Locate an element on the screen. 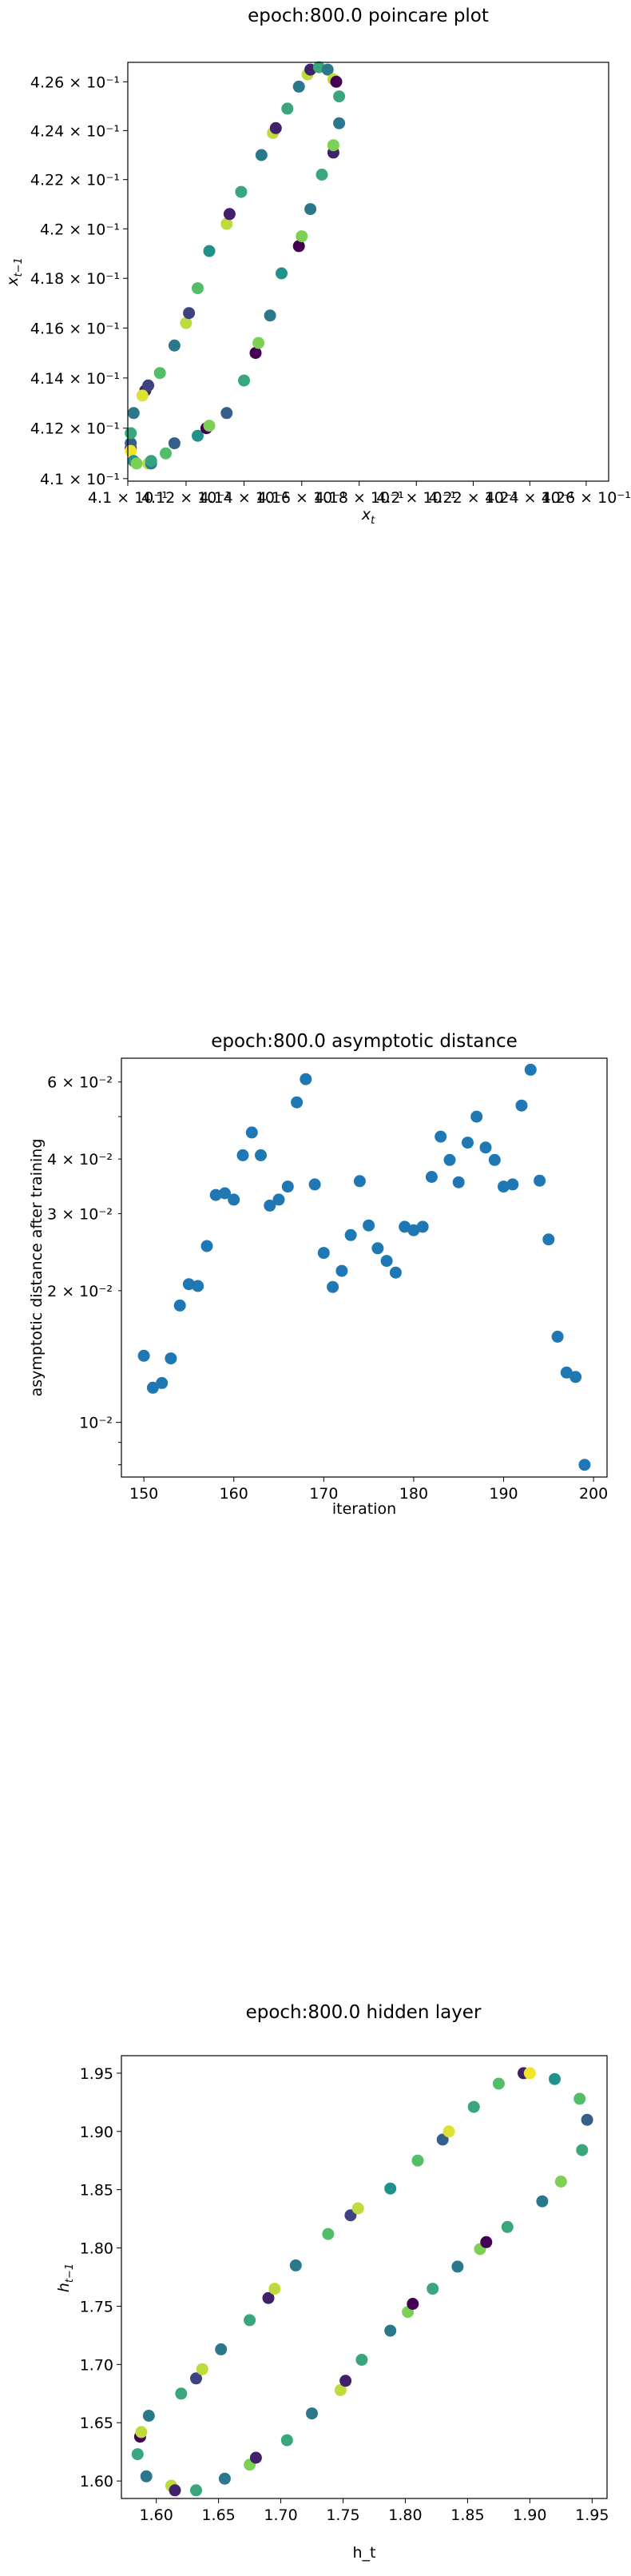 The height and width of the screenshot is (2576, 631). poincare-y-tick-label-5: 4.2 × 10⁻¹ is located at coordinates (80, 229).